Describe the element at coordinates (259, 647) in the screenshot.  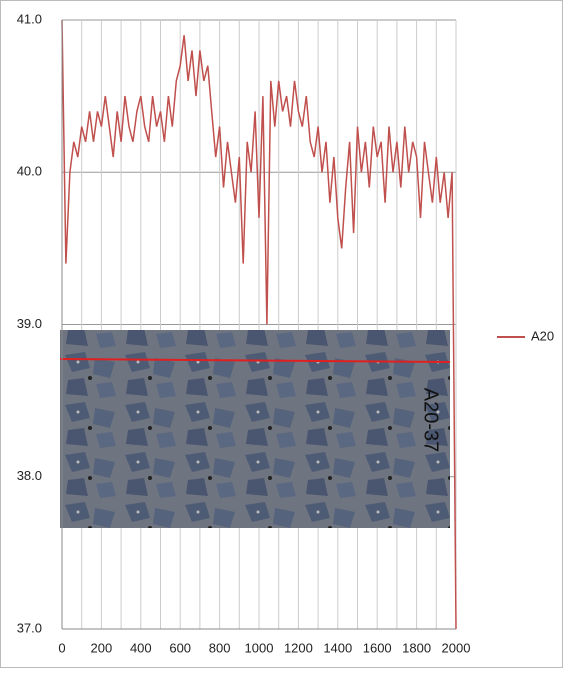
I see `x-tick-label: 1000` at that location.